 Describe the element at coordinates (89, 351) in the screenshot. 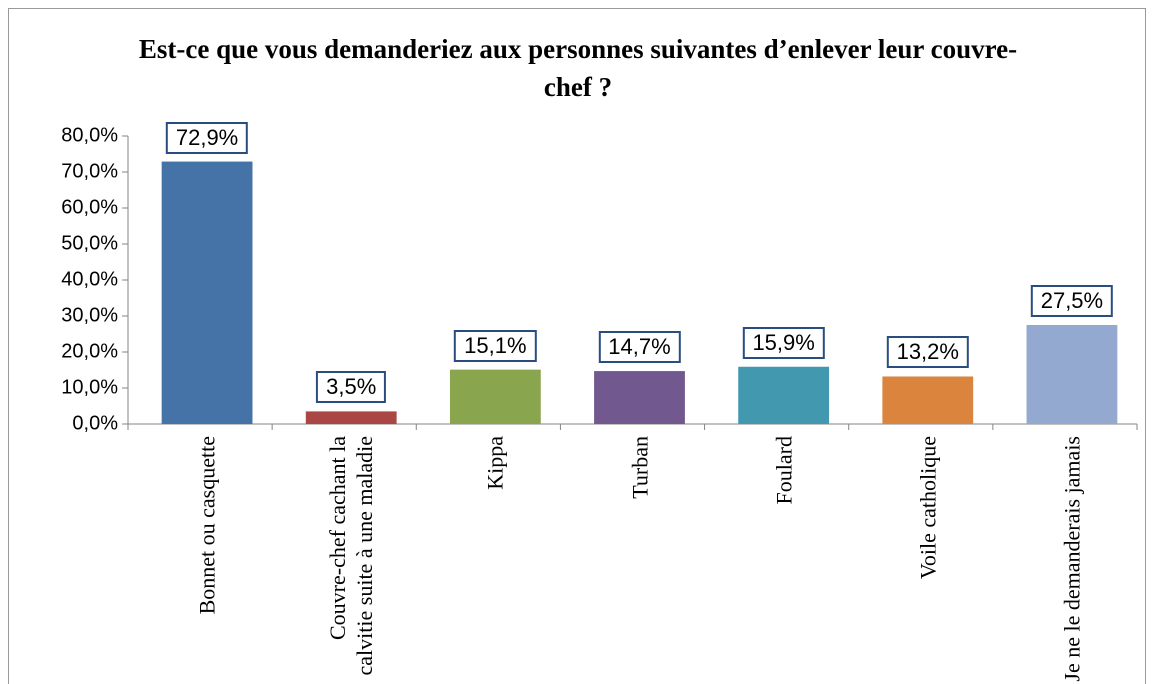

I see `y-tick-label: 20,0%` at that location.